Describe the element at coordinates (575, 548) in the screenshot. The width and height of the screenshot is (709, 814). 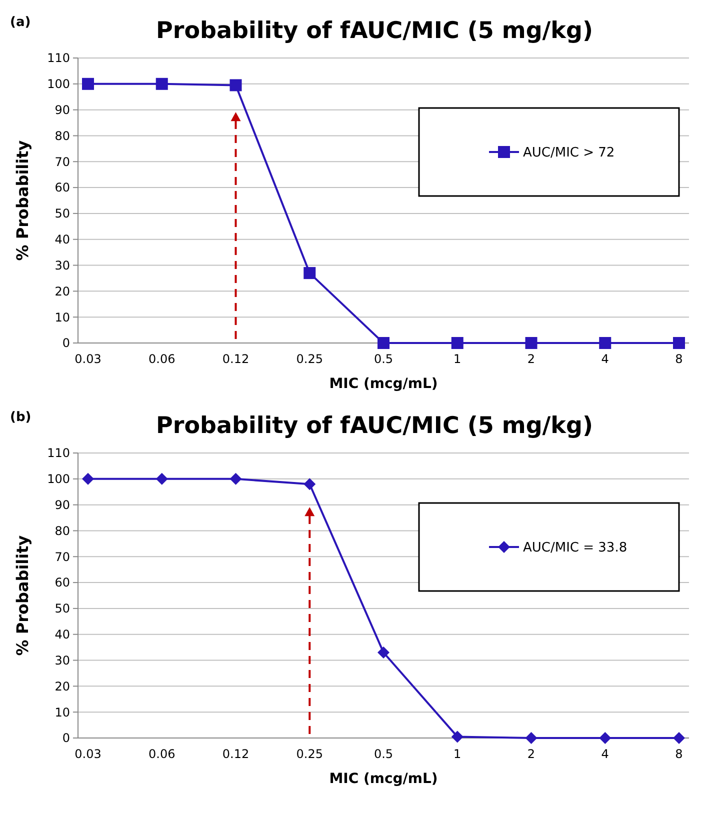
I see `legend-label: AUC/MIC = 33.8` at that location.